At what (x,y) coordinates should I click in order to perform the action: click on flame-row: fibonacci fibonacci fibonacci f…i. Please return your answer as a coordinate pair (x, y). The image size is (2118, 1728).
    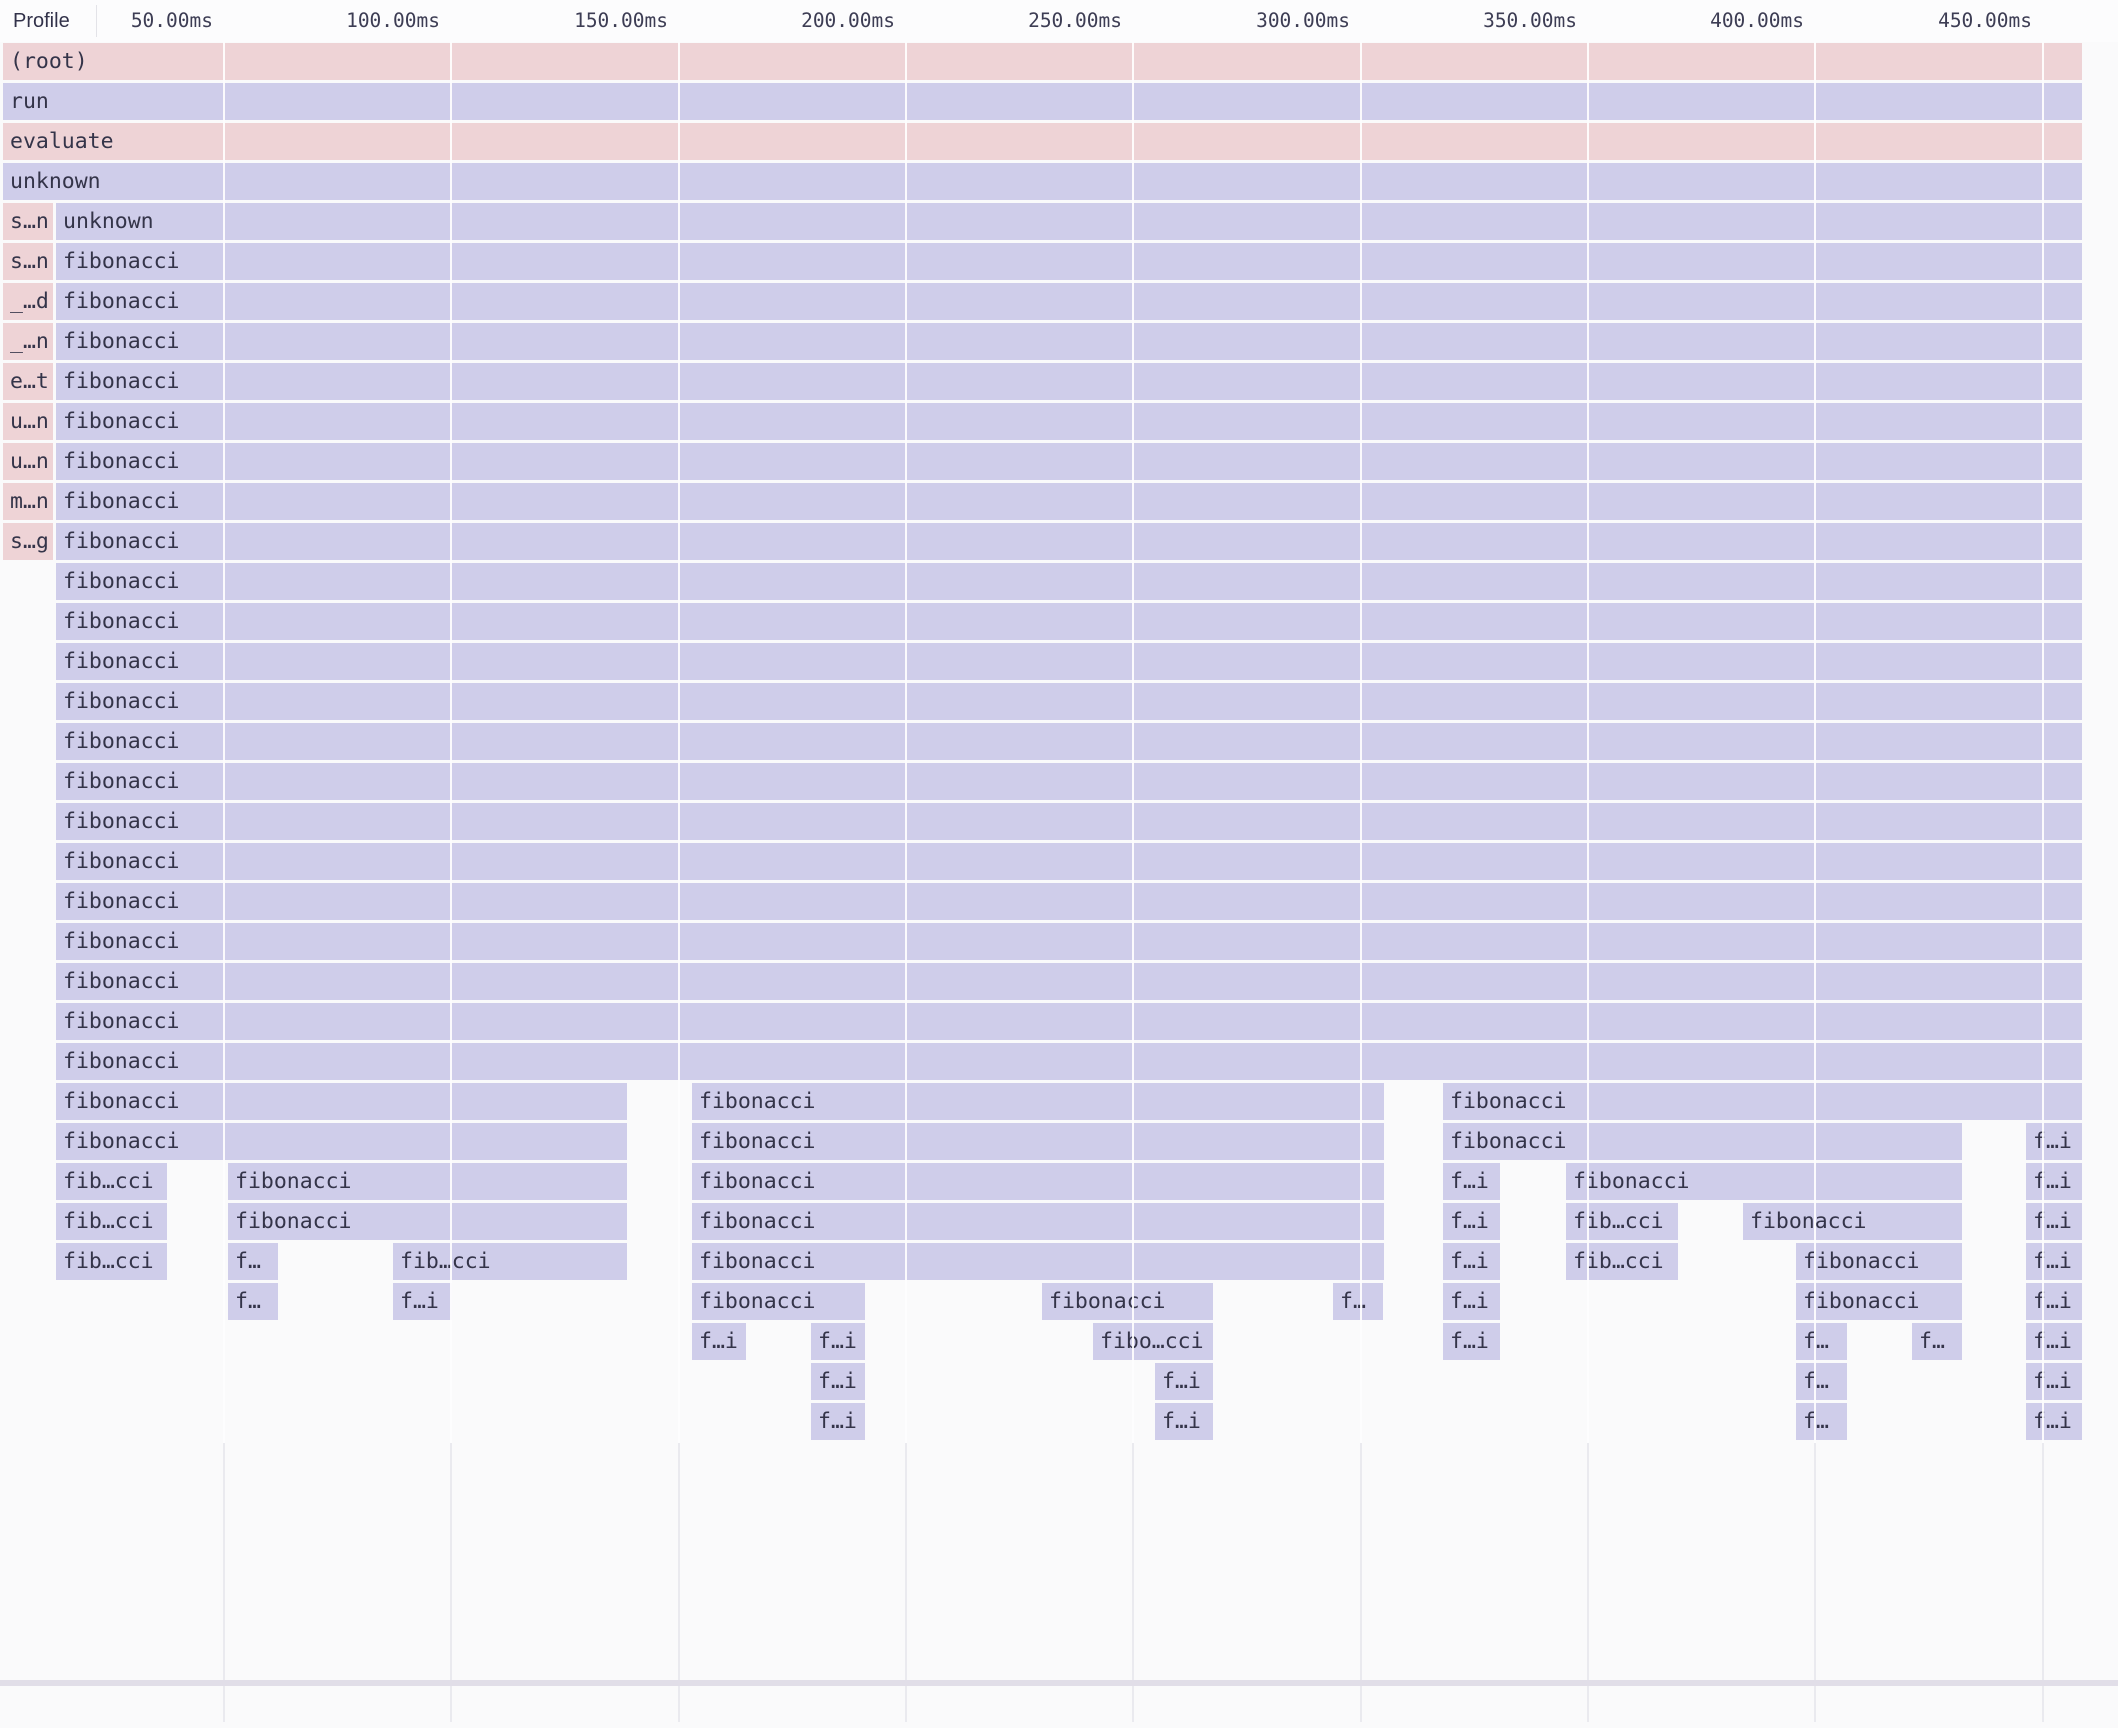
    Looking at the image, I should click on (1059, 1141).